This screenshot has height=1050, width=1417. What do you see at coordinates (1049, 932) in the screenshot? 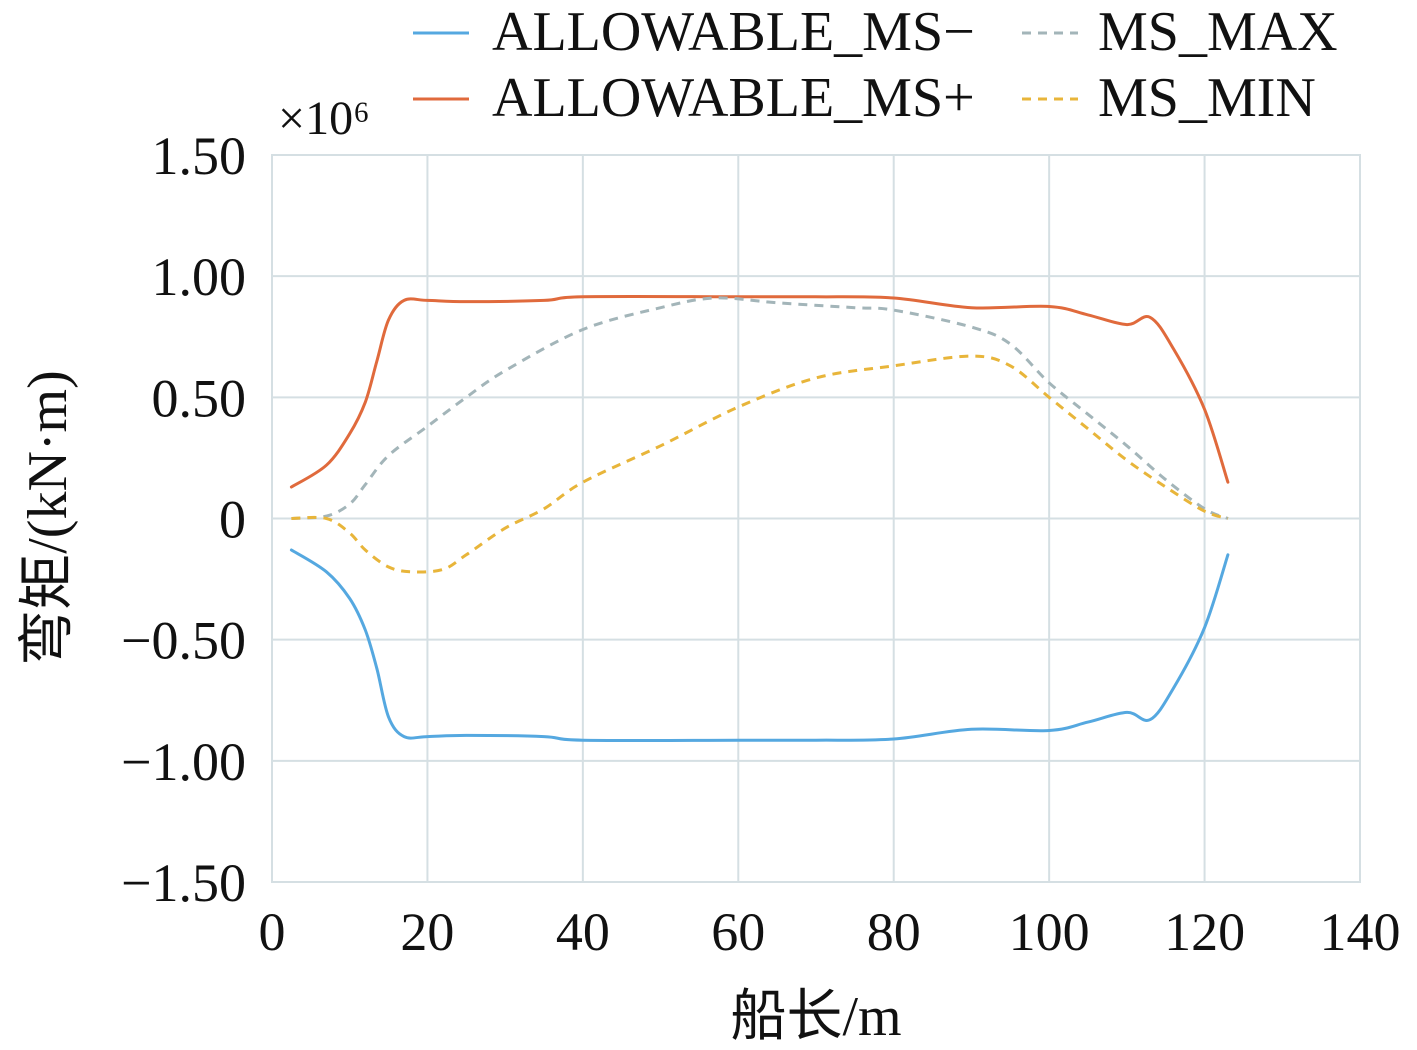
I see `x-tick-label: 100` at bounding box center [1049, 932].